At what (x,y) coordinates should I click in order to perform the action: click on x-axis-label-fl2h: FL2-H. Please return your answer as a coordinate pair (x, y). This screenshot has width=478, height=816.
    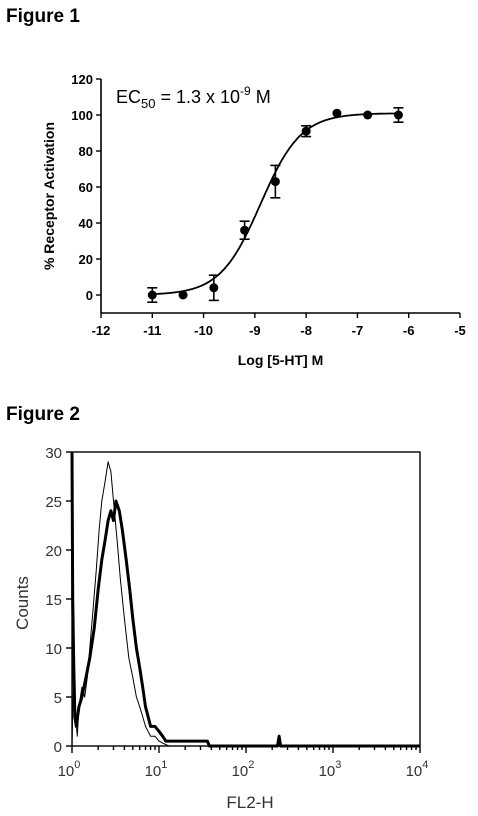
    Looking at the image, I should click on (249, 802).